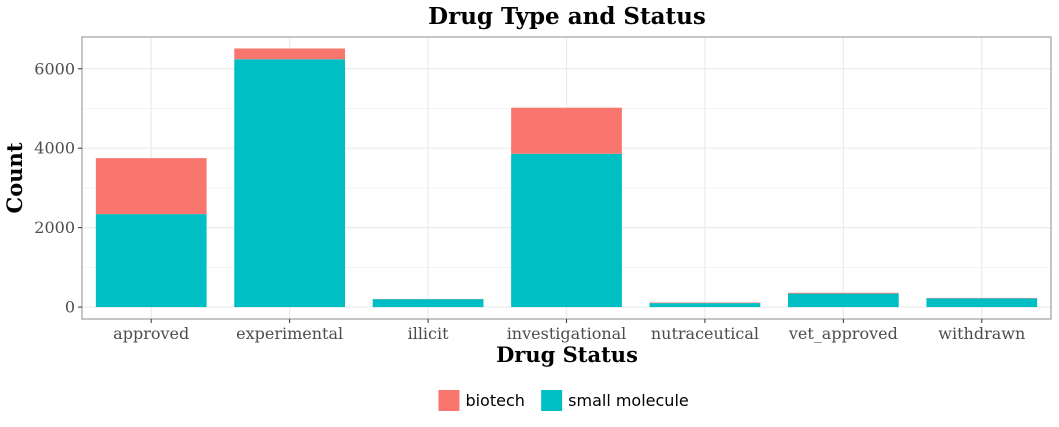  I want to click on legend: biotech small molecule, so click(563, 400).